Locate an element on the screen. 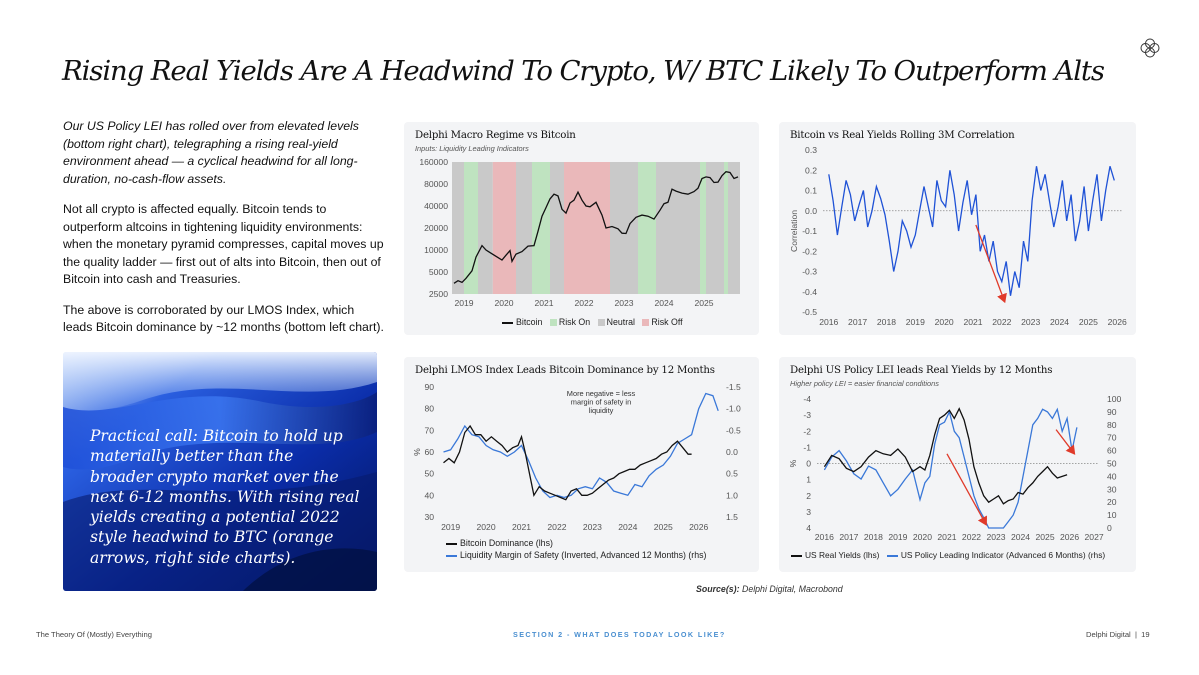  y-tick-label: 70 is located at coordinates (429, 430).